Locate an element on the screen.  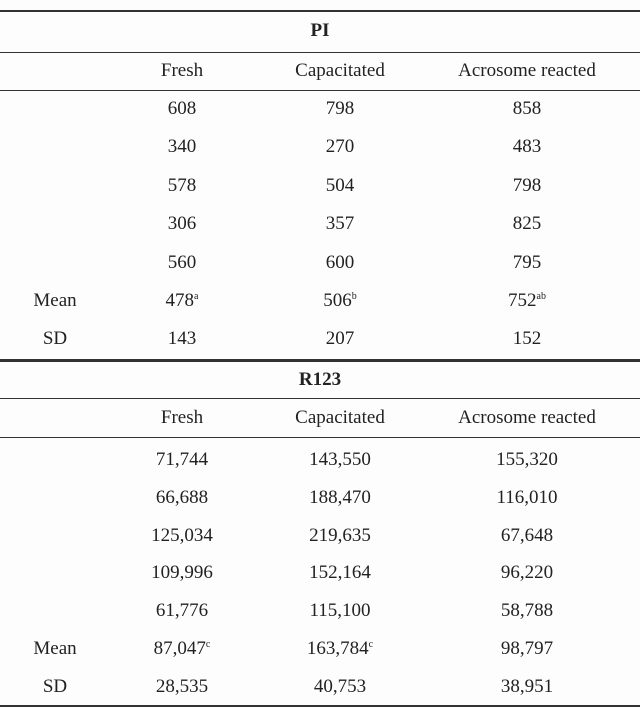
cell-value: 163,784 is located at coordinates (337, 648).